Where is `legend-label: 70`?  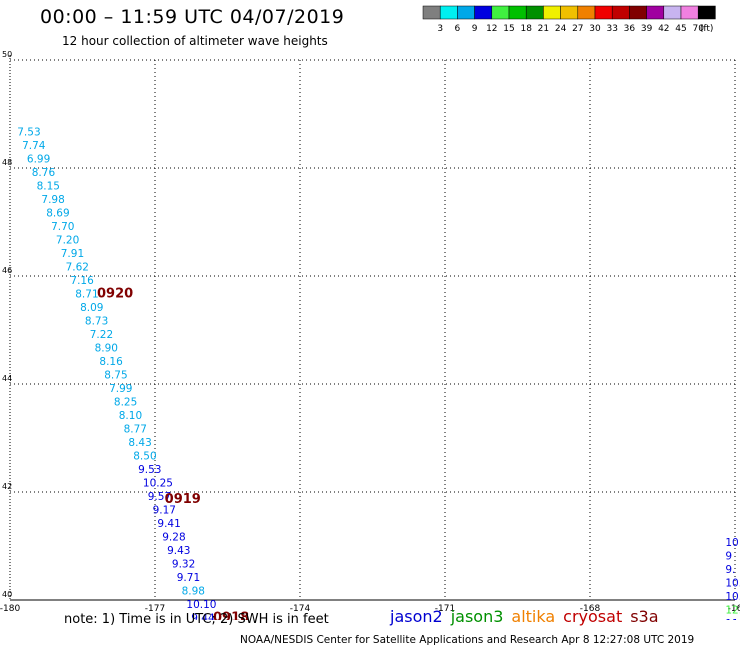 legend-label: 70 is located at coordinates (698, 29).